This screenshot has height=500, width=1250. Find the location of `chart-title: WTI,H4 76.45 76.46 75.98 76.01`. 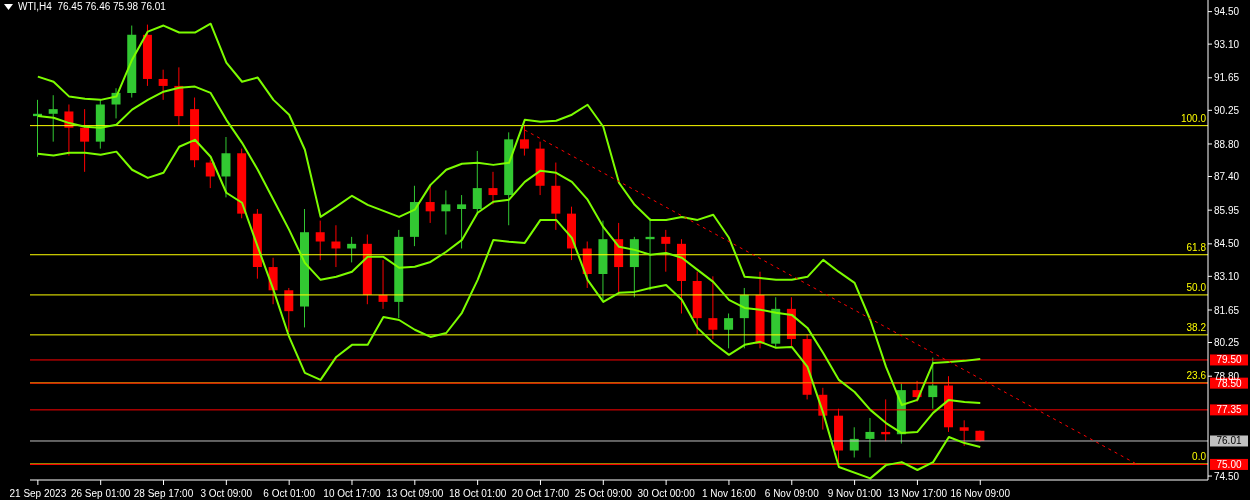

chart-title: WTI,H4 76.45 76.46 75.98 76.01 is located at coordinates (92, 6).